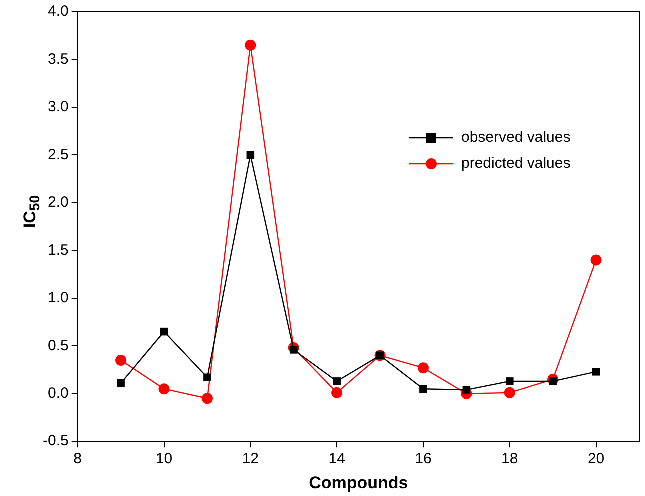 Image resolution: width=645 pixels, height=496 pixels. I want to click on x-axis-title: Compounds, so click(358, 482).